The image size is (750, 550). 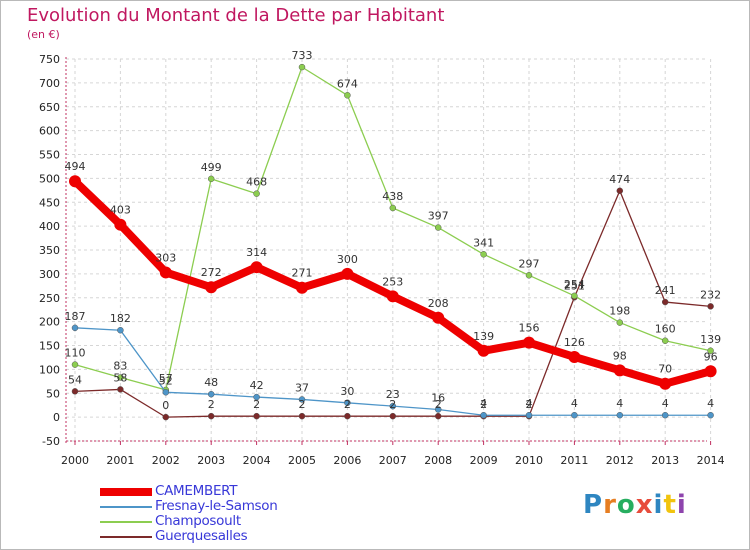 What do you see at coordinates (257, 460) in the screenshot?
I see `x-tick-label: 2004` at bounding box center [257, 460].